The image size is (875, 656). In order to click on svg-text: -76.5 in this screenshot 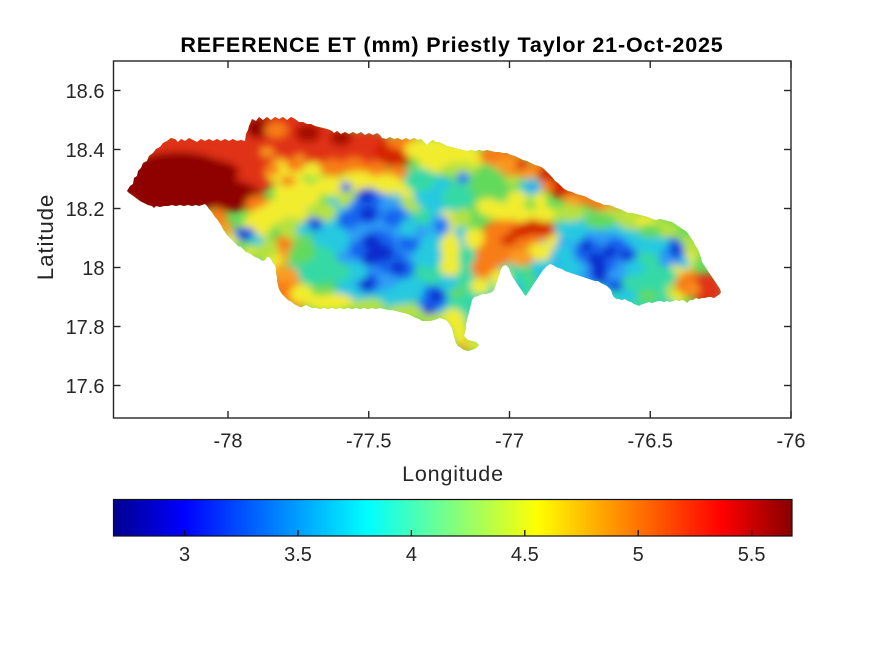, I will do `click(650, 442)`.